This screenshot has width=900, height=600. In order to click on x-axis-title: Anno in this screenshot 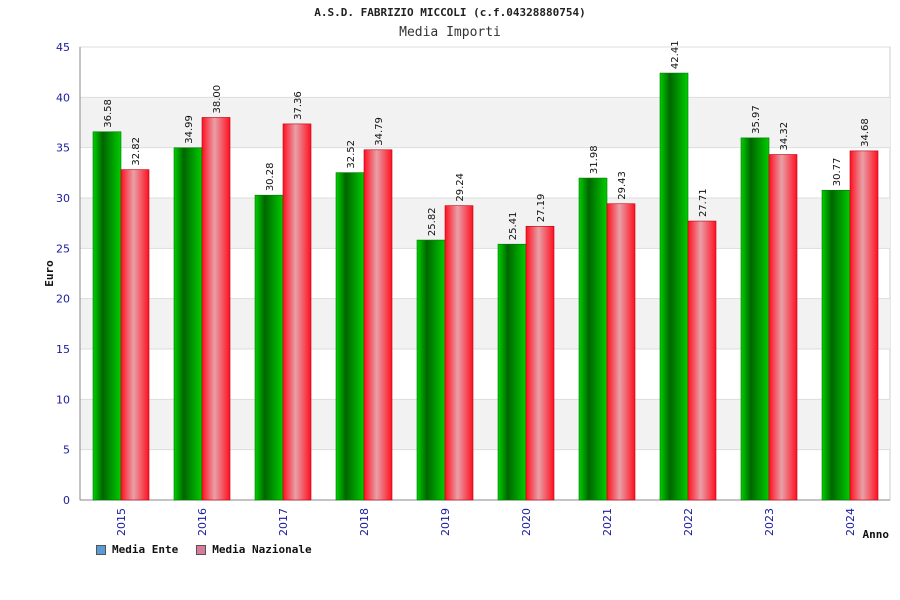, I will do `click(876, 534)`.